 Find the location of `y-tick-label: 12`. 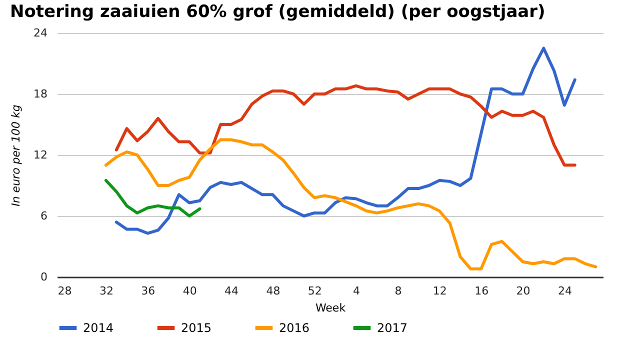

y-tick-label: 12 is located at coordinates (41, 155).